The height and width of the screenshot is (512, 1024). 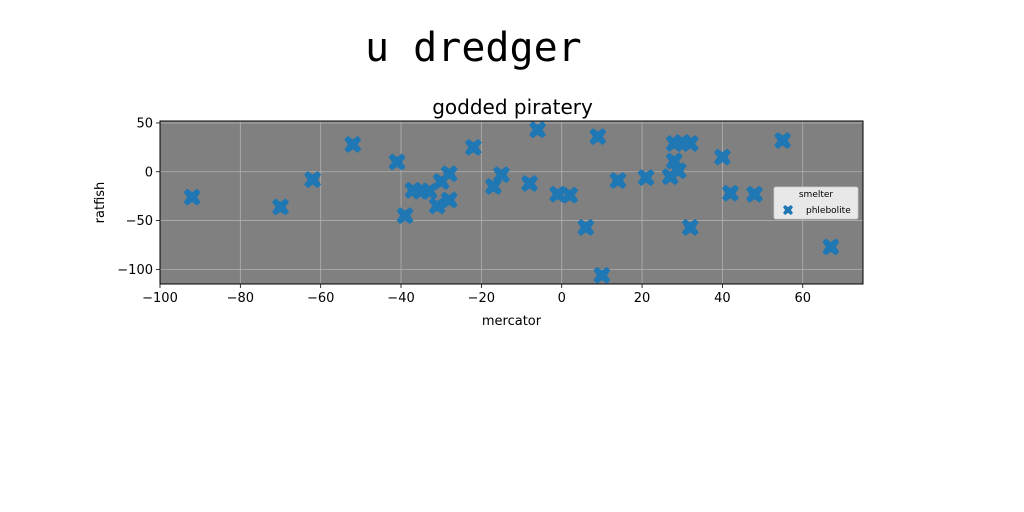 I want to click on y-tick-label: 0, so click(x=149, y=172).